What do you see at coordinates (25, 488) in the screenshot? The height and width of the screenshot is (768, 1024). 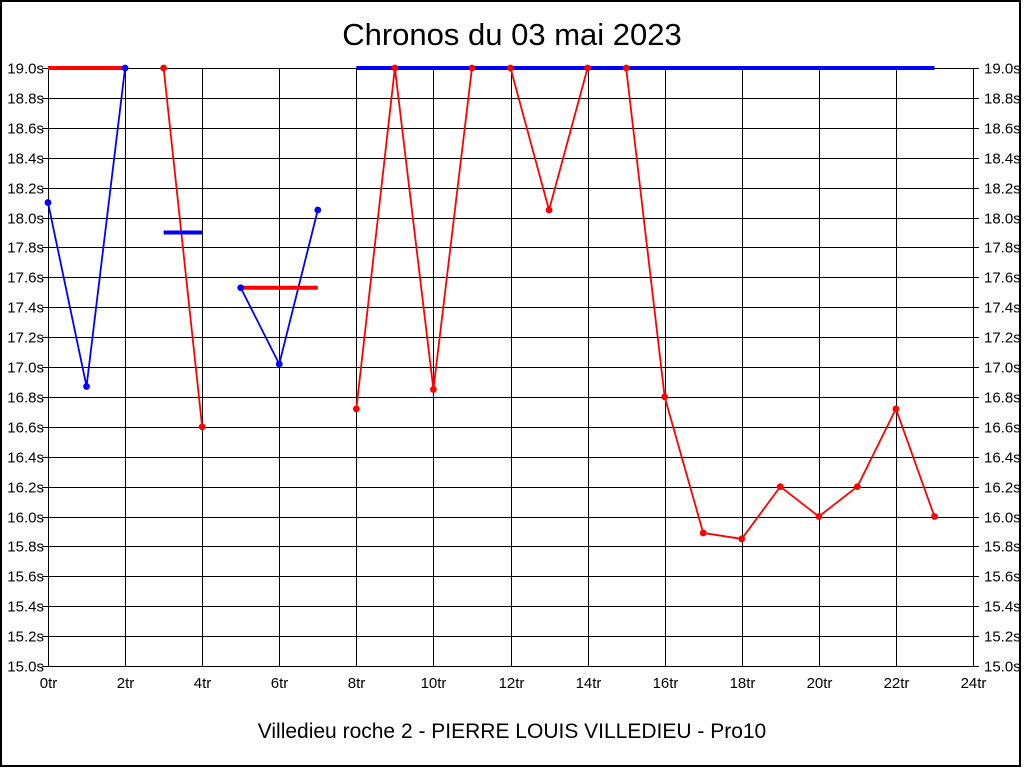 I see `y-tick-label-left: 16.2s` at bounding box center [25, 488].